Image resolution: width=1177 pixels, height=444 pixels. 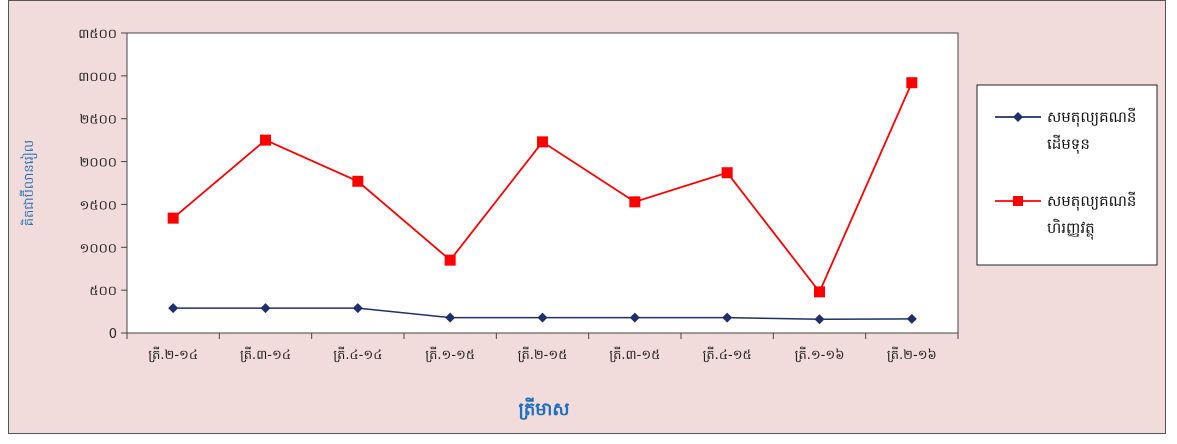 What do you see at coordinates (1018, 117) in the screenshot?
I see `legend-marker-diamond` at bounding box center [1018, 117].